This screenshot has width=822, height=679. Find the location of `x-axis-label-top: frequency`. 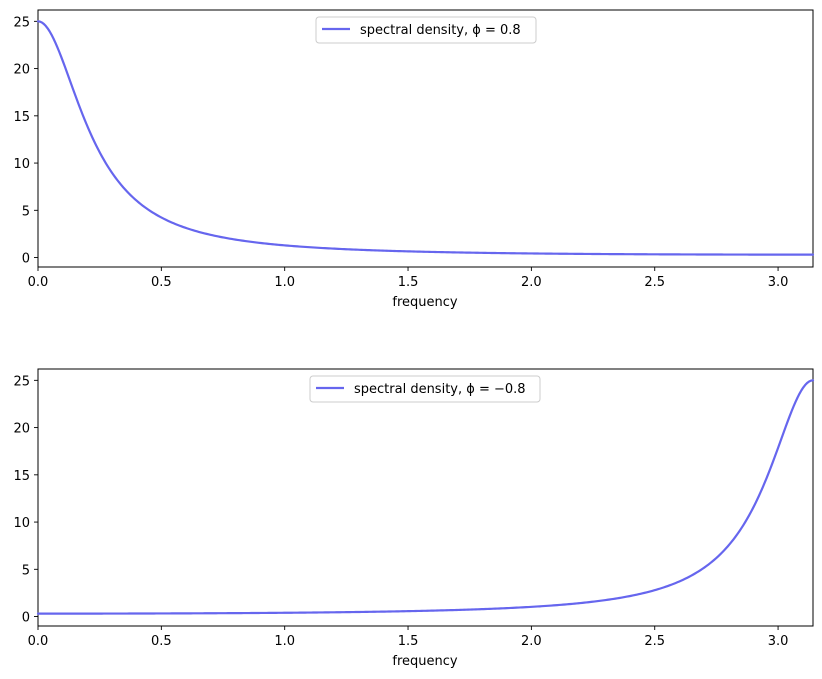

x-axis-label-top: frequency is located at coordinates (425, 302).